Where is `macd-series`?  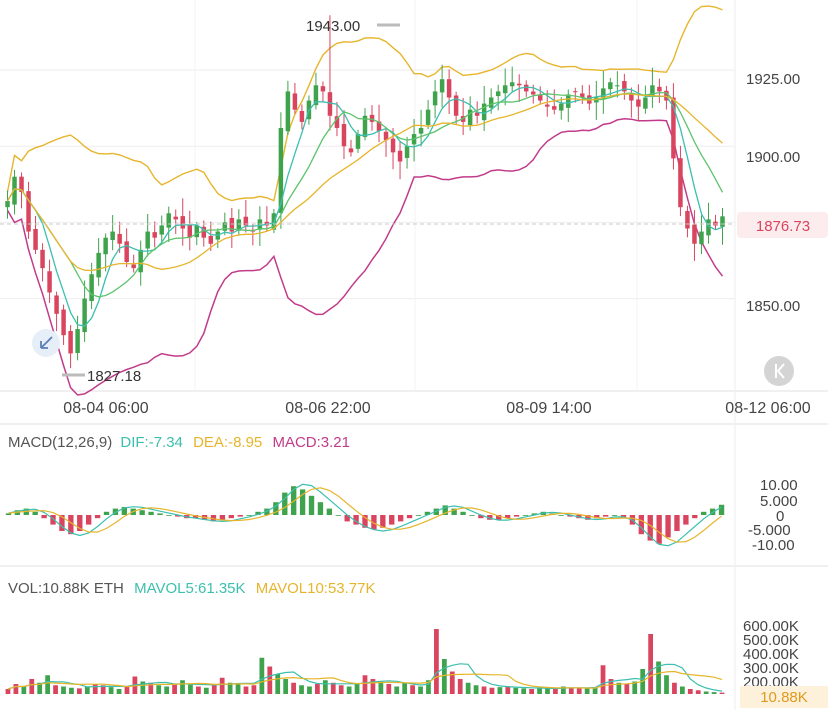
macd-series is located at coordinates (365, 515).